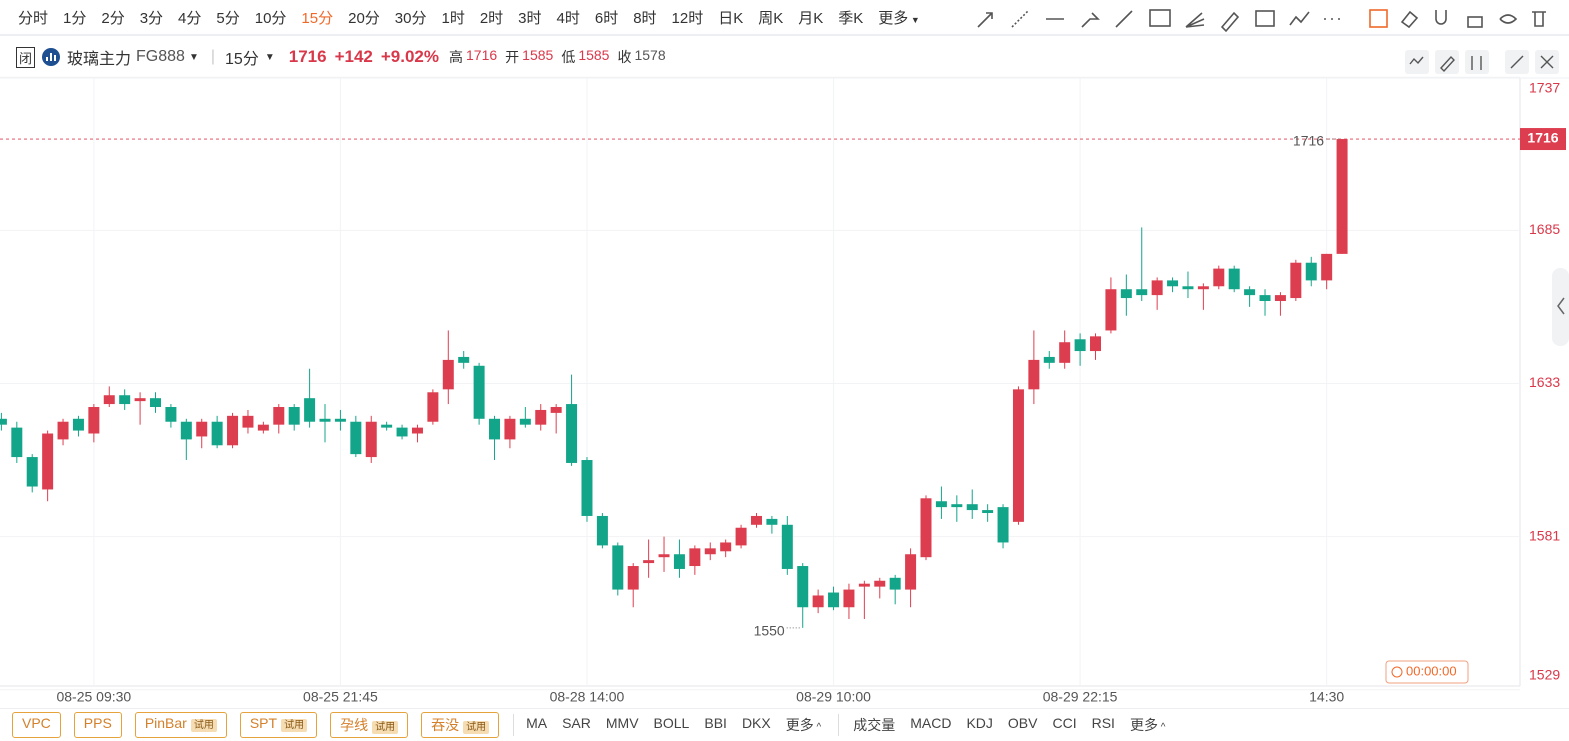 The image size is (1569, 741). I want to click on period-option: 4时, so click(568, 18).